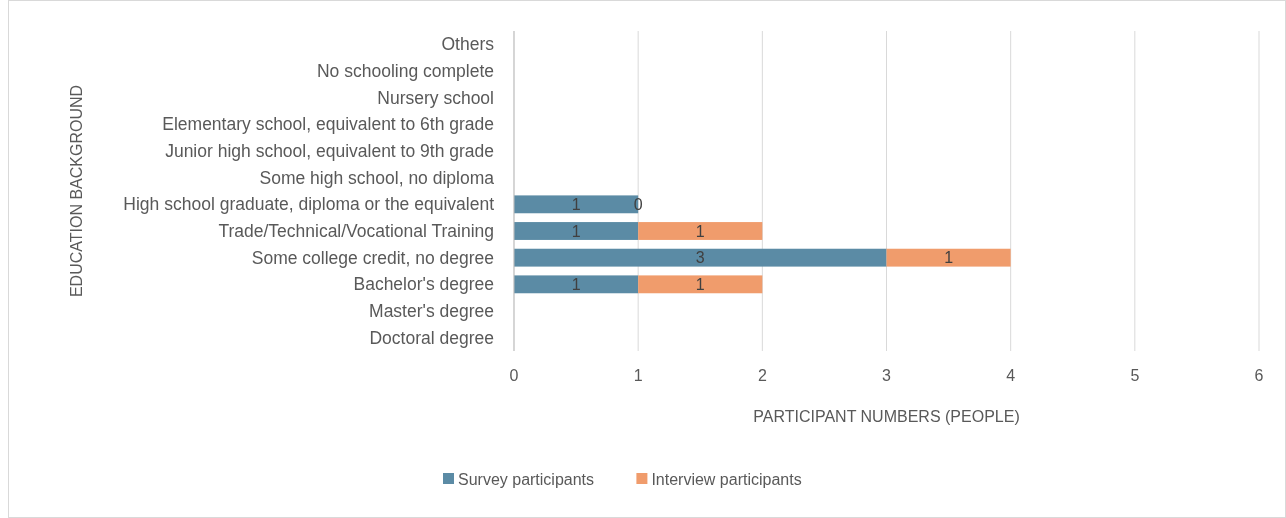 The image size is (1286, 518). What do you see at coordinates (405, 71) in the screenshot?
I see `y-tick-label: No schooling complete` at bounding box center [405, 71].